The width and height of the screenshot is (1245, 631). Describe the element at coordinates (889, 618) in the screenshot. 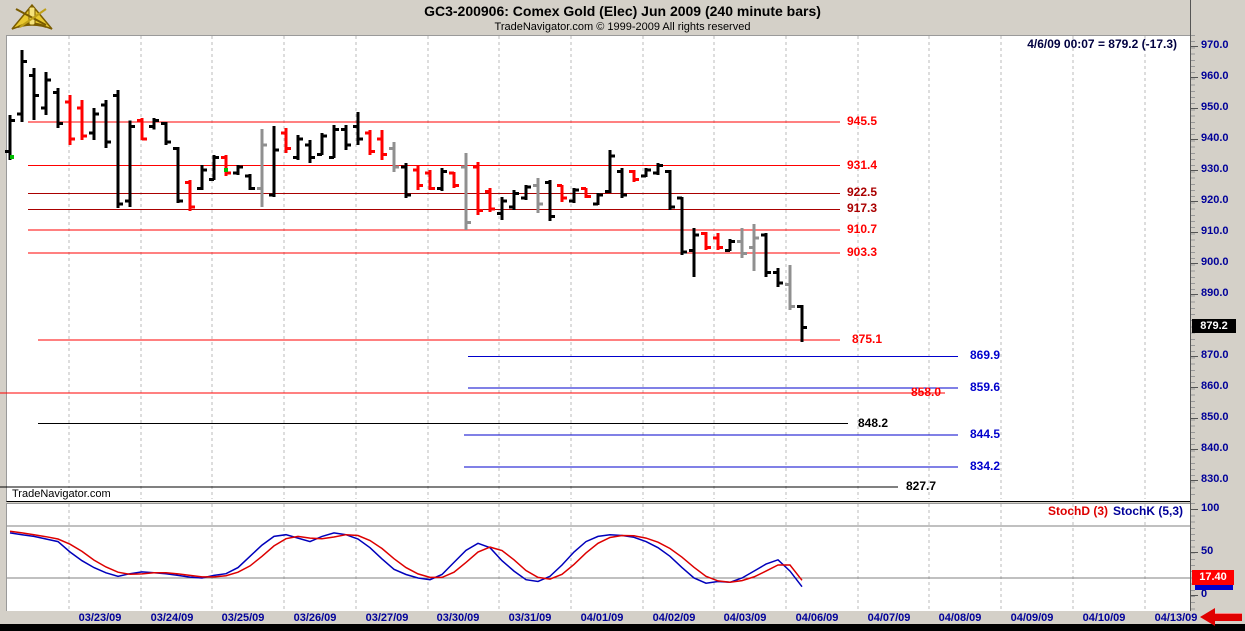

I see `date-label: 04/07/09` at that location.